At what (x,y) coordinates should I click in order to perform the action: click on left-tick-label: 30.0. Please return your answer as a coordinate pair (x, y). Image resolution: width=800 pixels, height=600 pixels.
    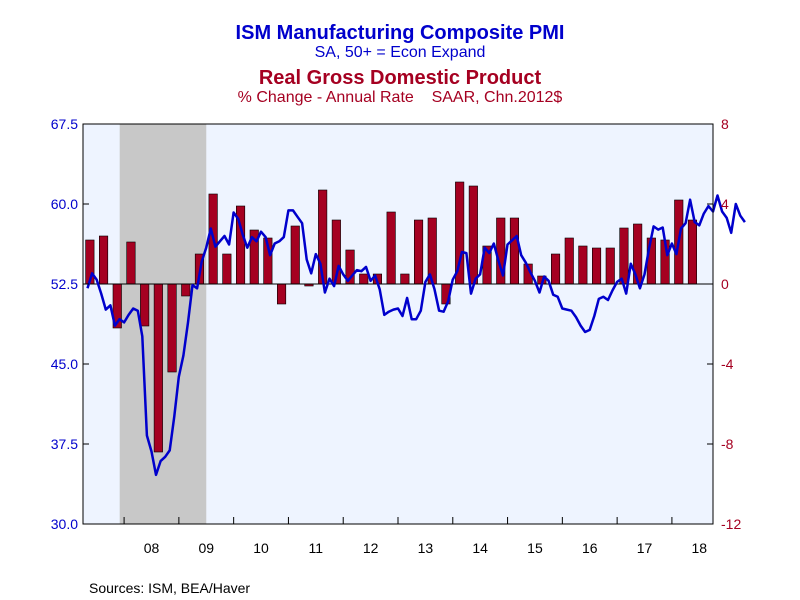
    Looking at the image, I should click on (64, 524).